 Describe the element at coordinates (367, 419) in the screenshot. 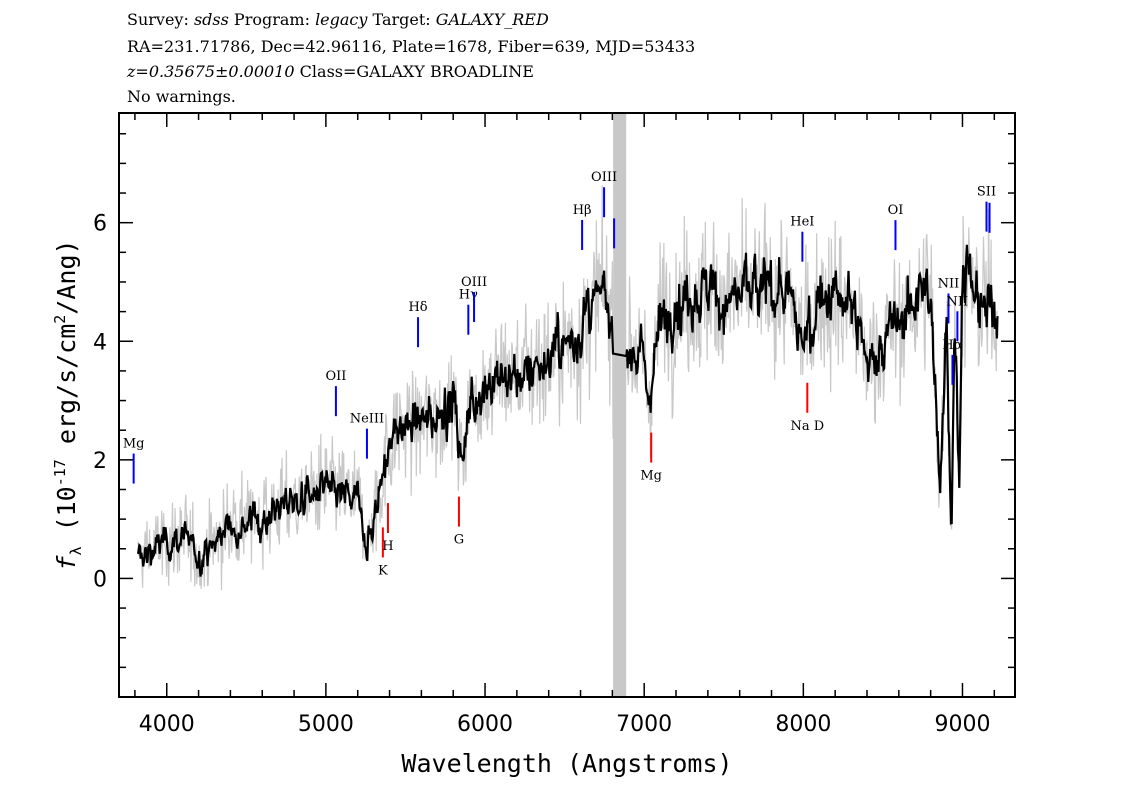

I see `line-label: NeIII` at that location.